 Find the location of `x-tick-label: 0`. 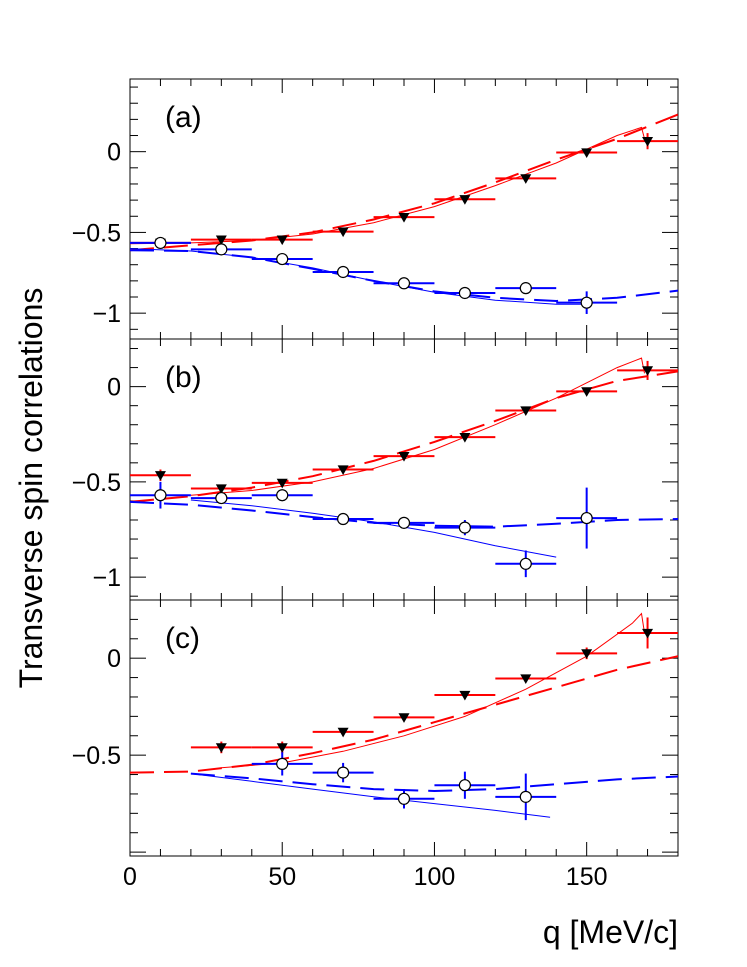

x-tick-label: 0 is located at coordinates (130, 877).